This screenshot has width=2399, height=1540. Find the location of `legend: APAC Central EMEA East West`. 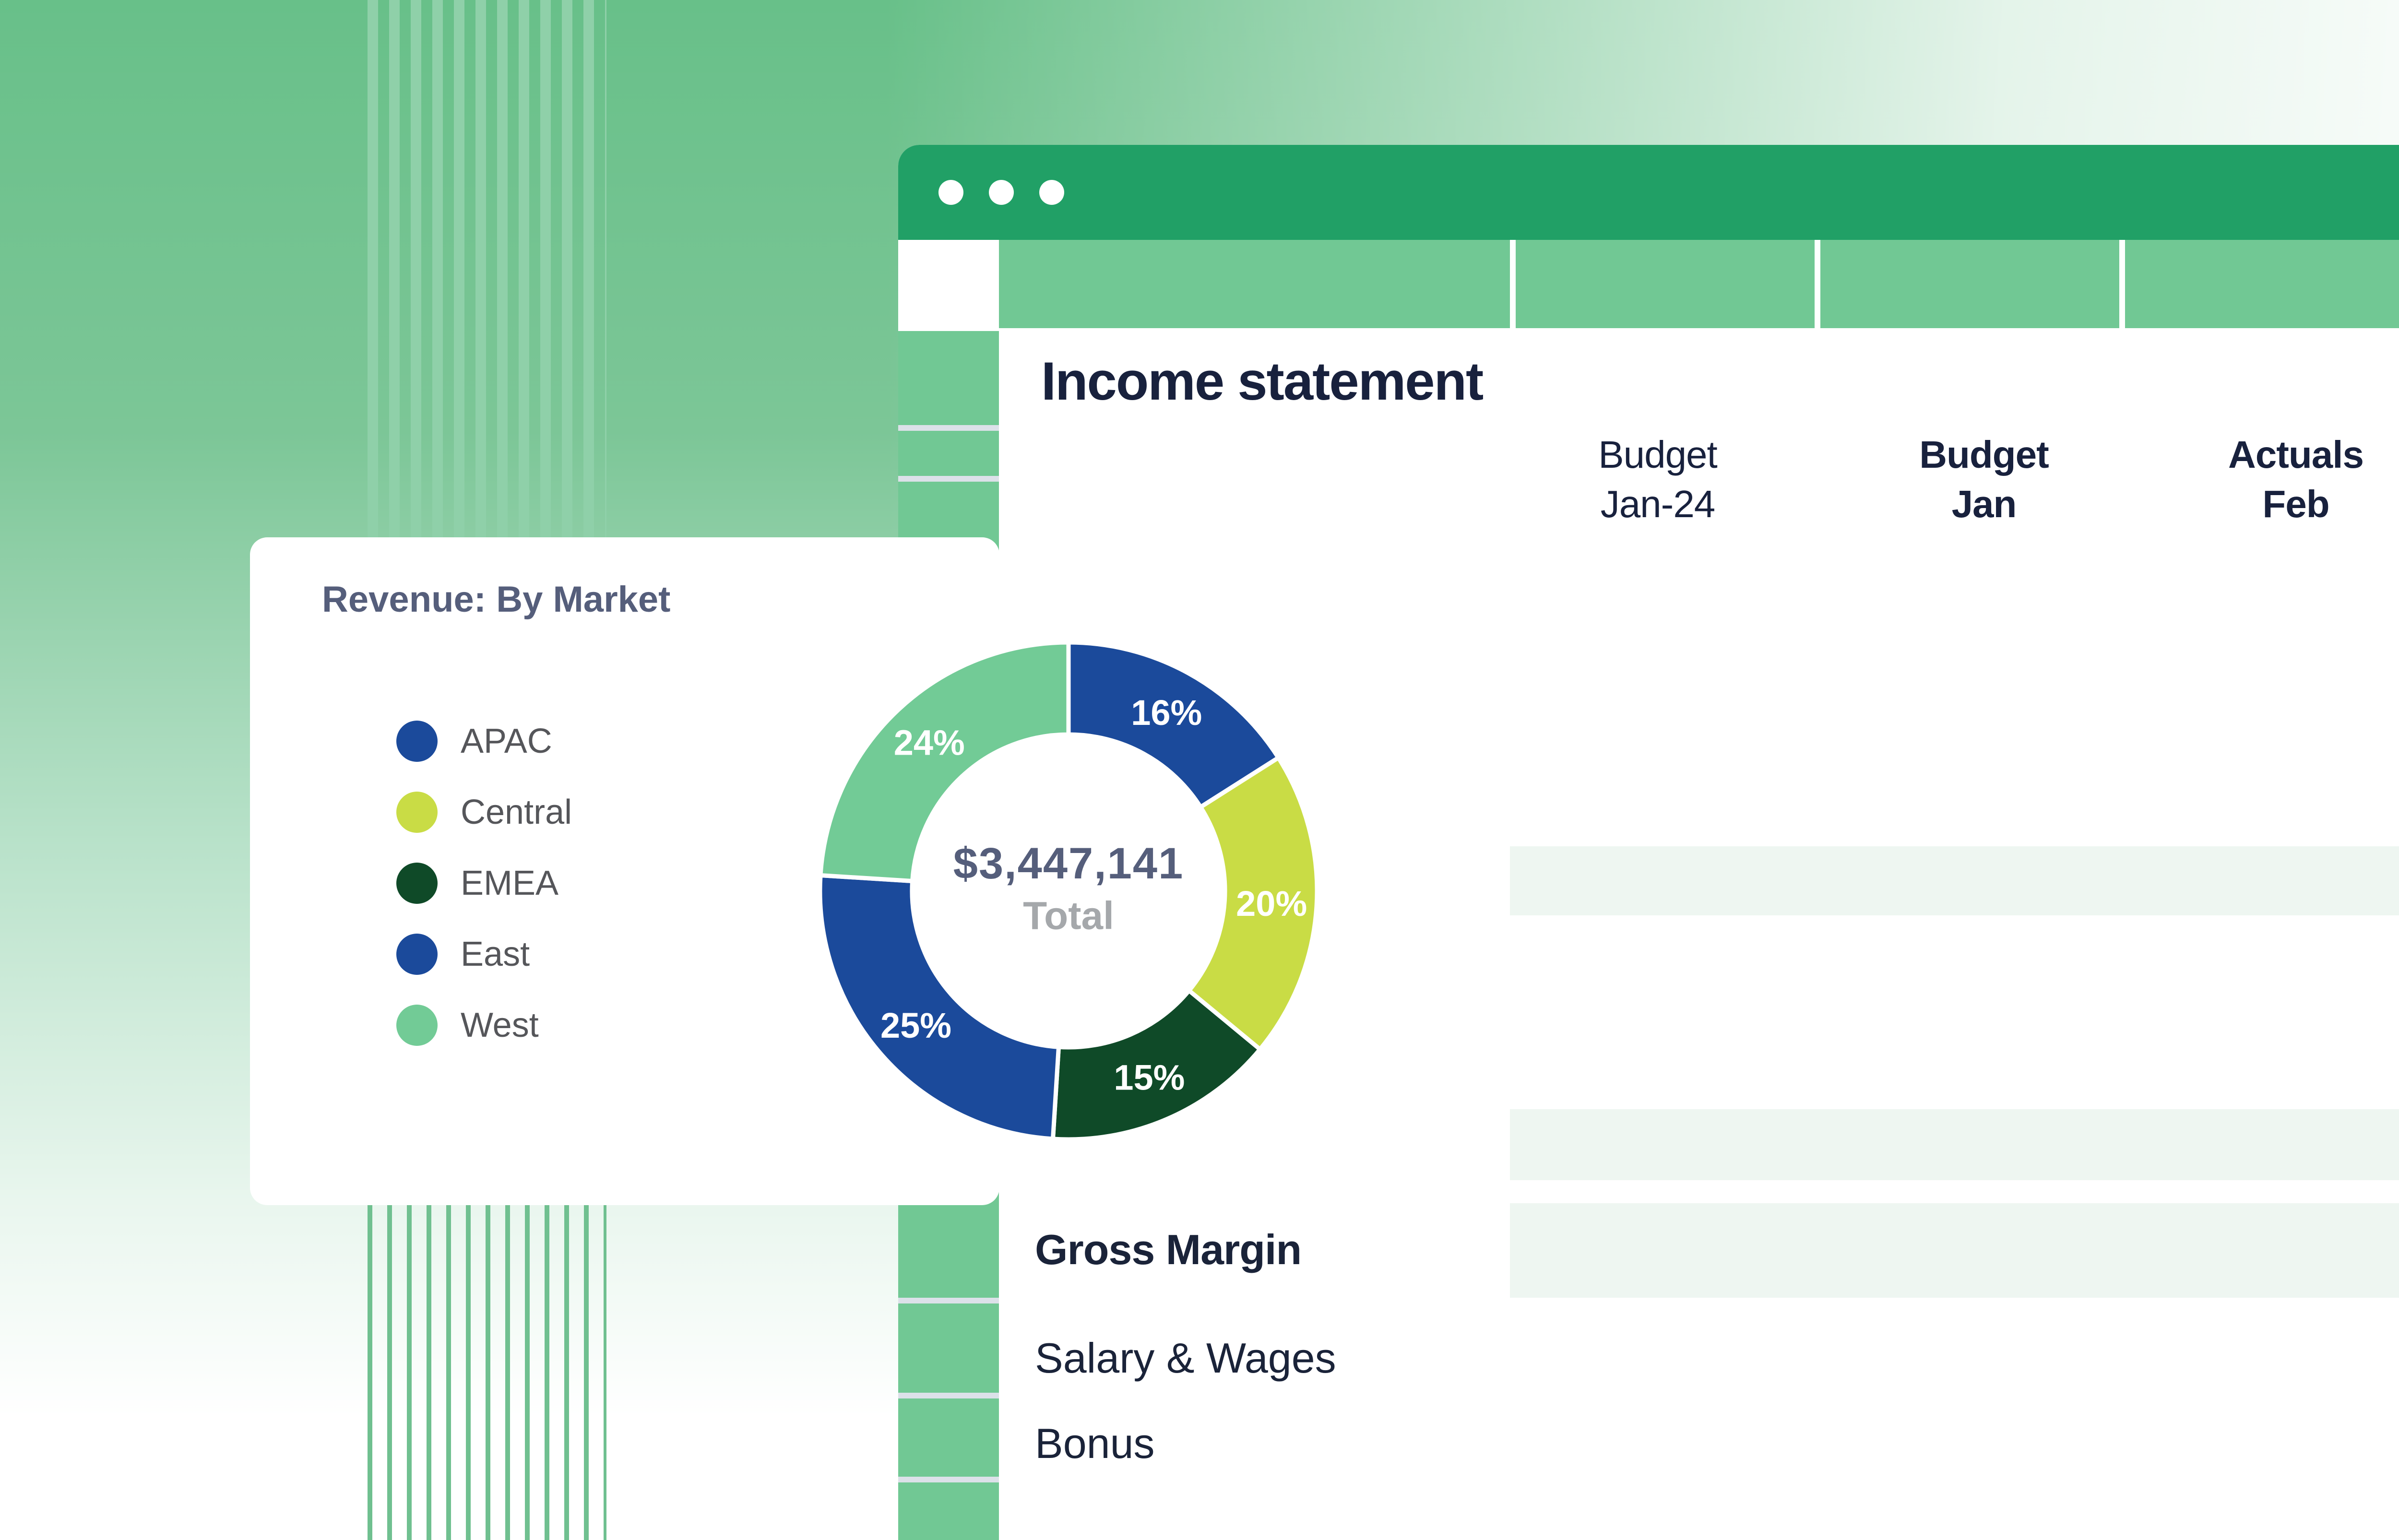

legend: APAC Central EMEA East West is located at coordinates (484, 883).